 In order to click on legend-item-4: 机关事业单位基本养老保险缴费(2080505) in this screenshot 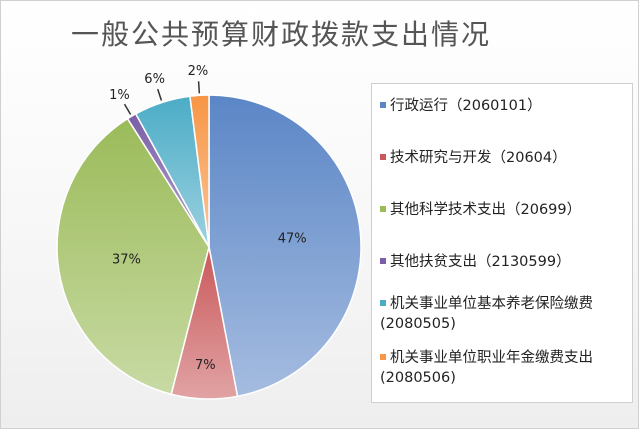, I will do `click(503, 314)`.